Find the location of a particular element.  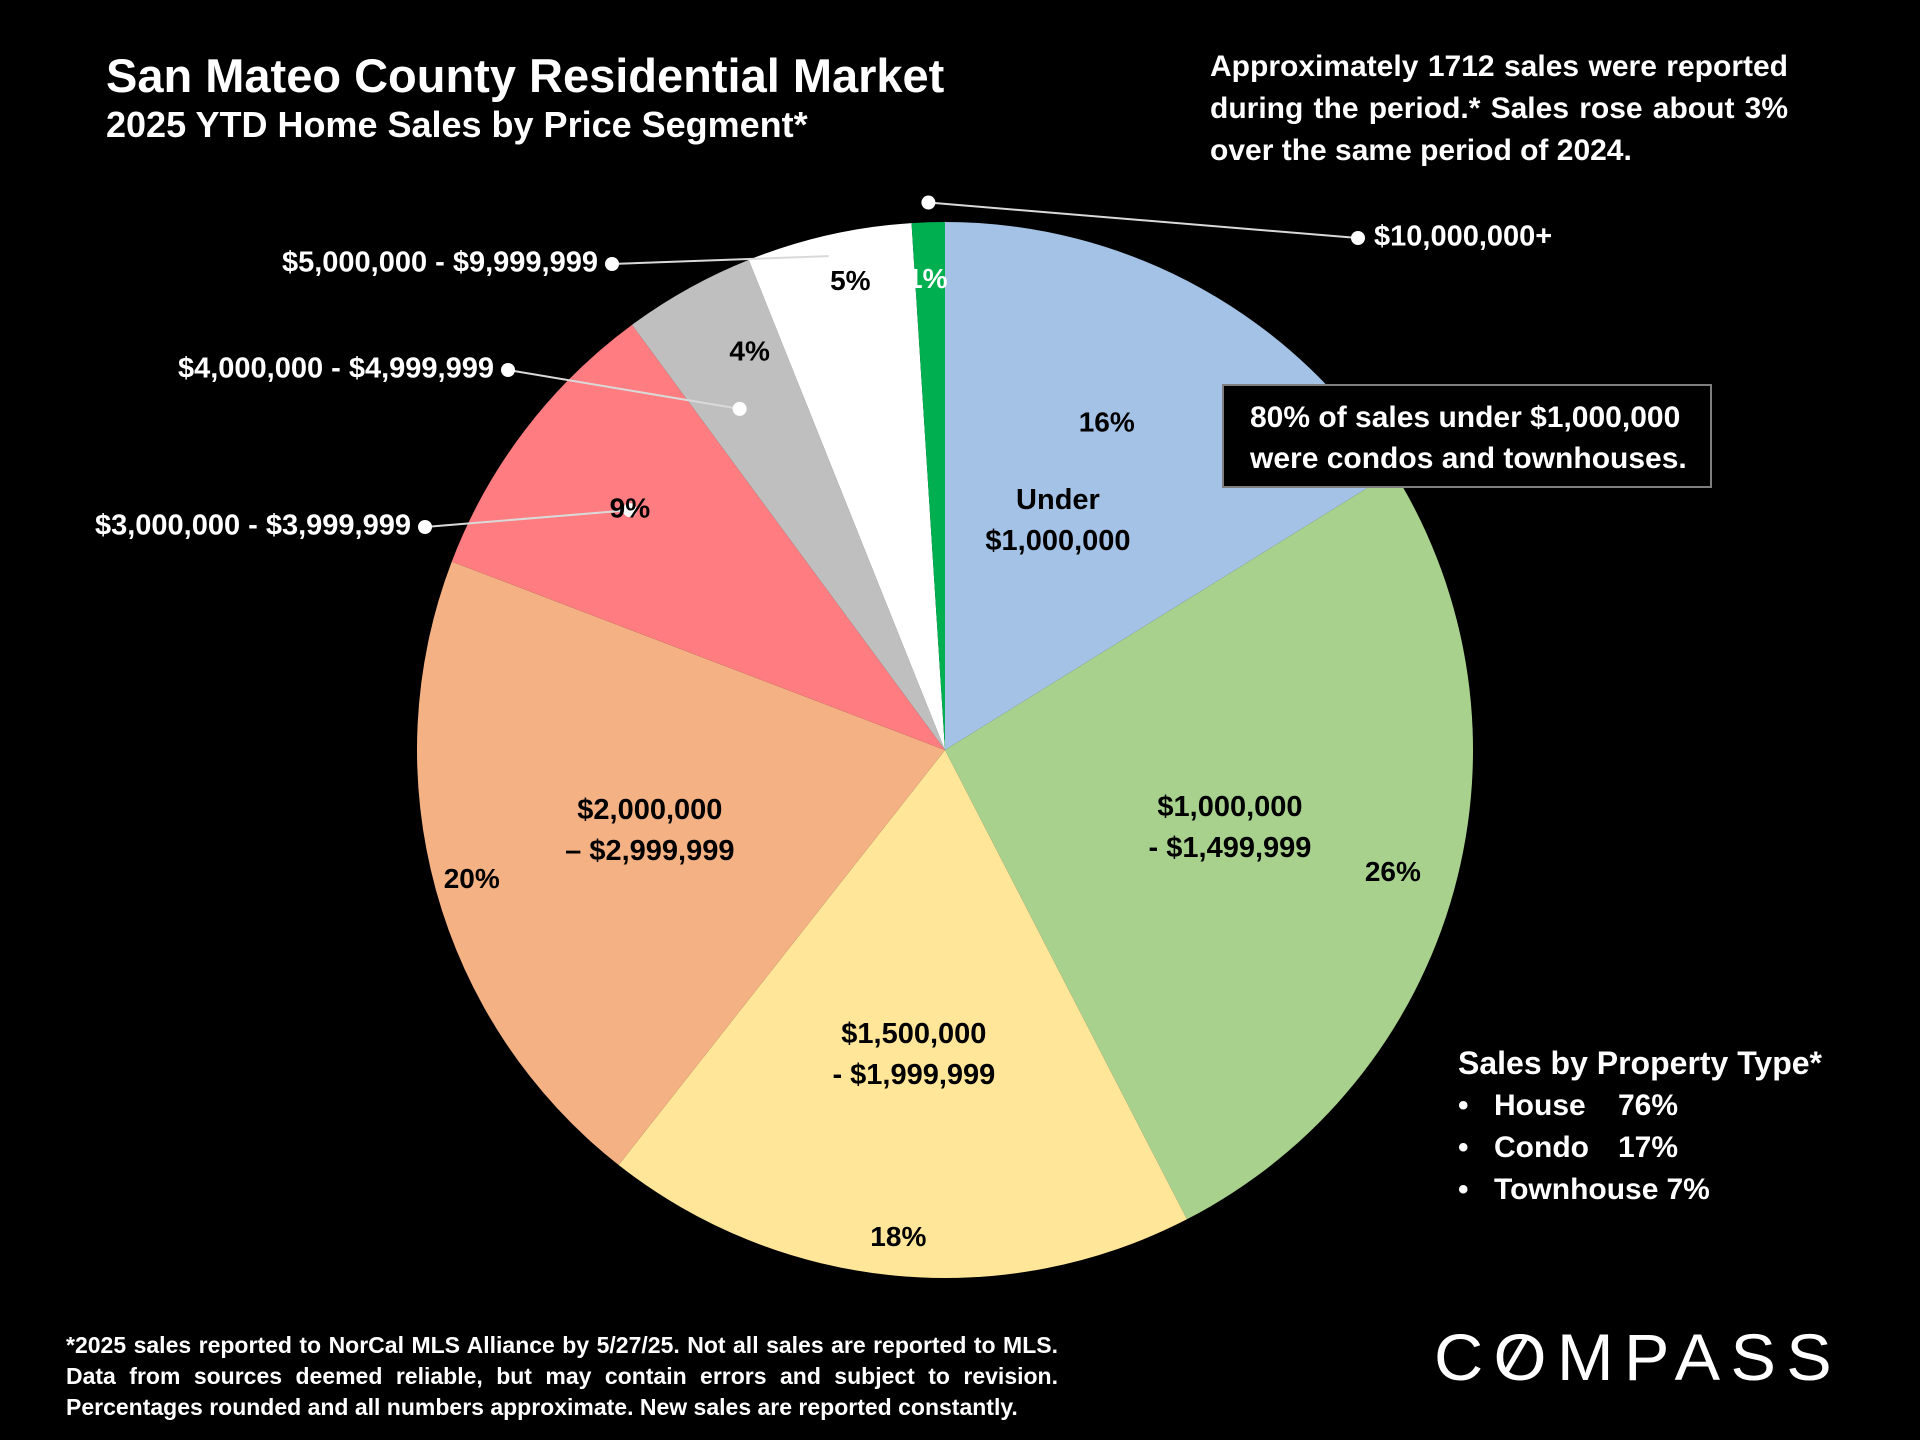

property-type-item-townhouse: • Townhouse 7% is located at coordinates (1640, 1190).